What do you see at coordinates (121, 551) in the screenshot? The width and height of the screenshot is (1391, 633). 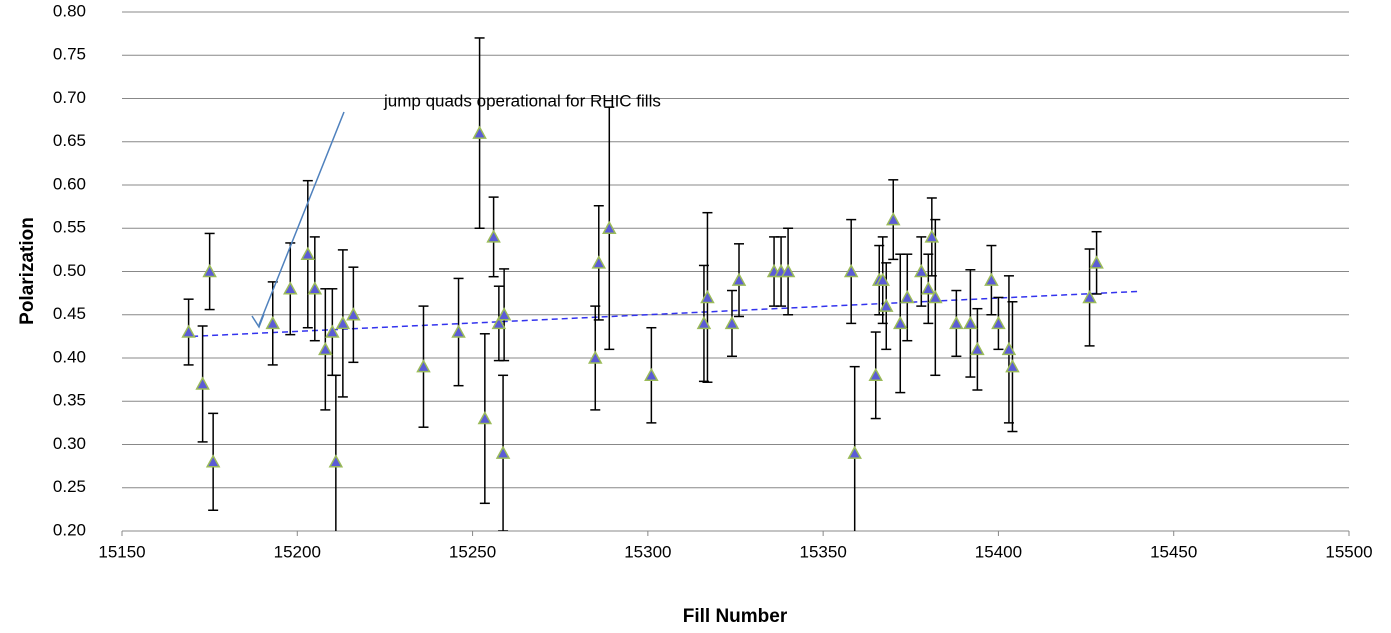 I see `x-tick-label: 15150` at bounding box center [121, 551].